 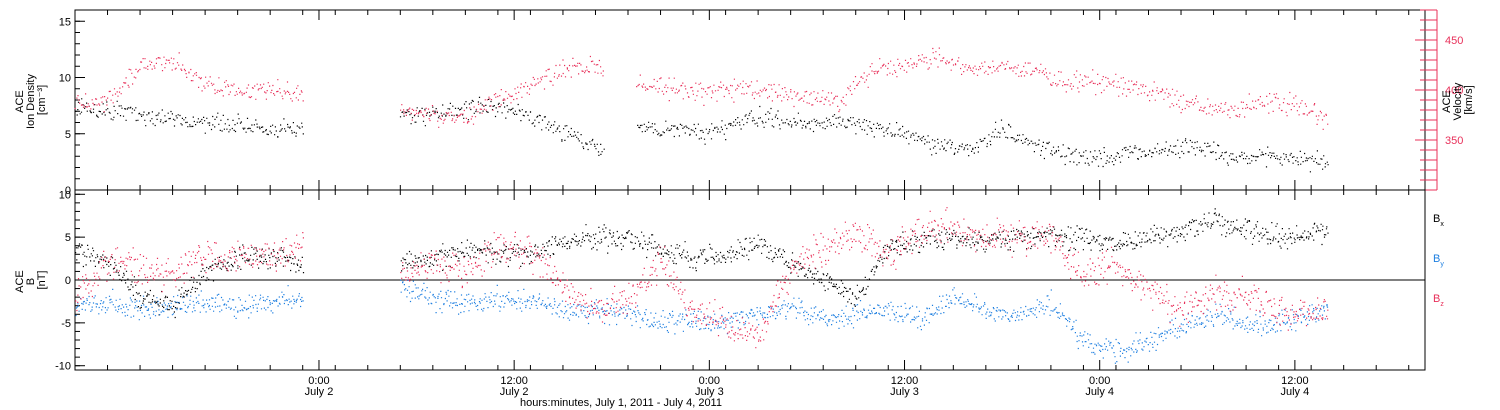 I want to click on b-axis-label: ACE B [nT], so click(x=31, y=280).